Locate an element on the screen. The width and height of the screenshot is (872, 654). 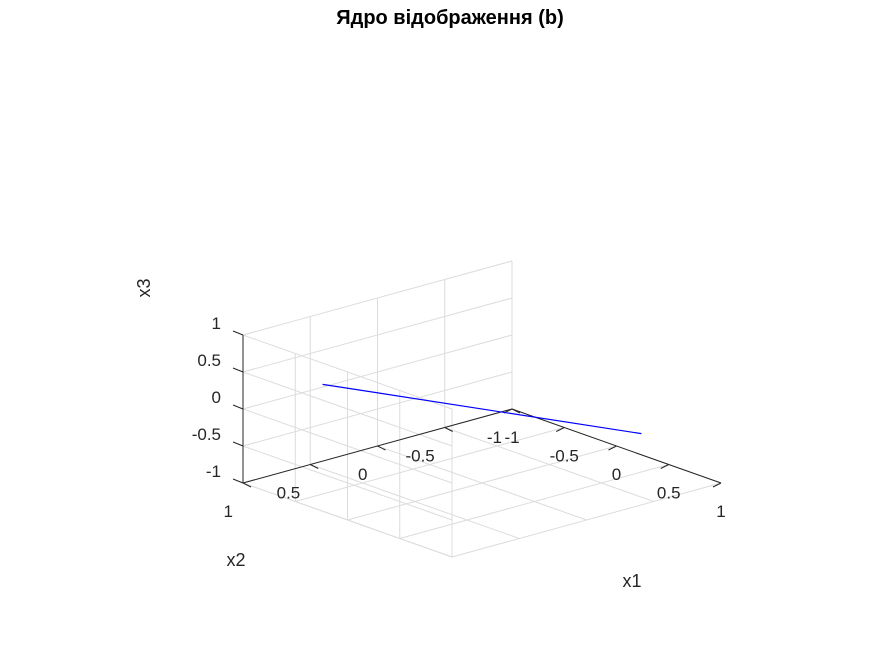
x2-tick-label: -1 is located at coordinates (494, 437).